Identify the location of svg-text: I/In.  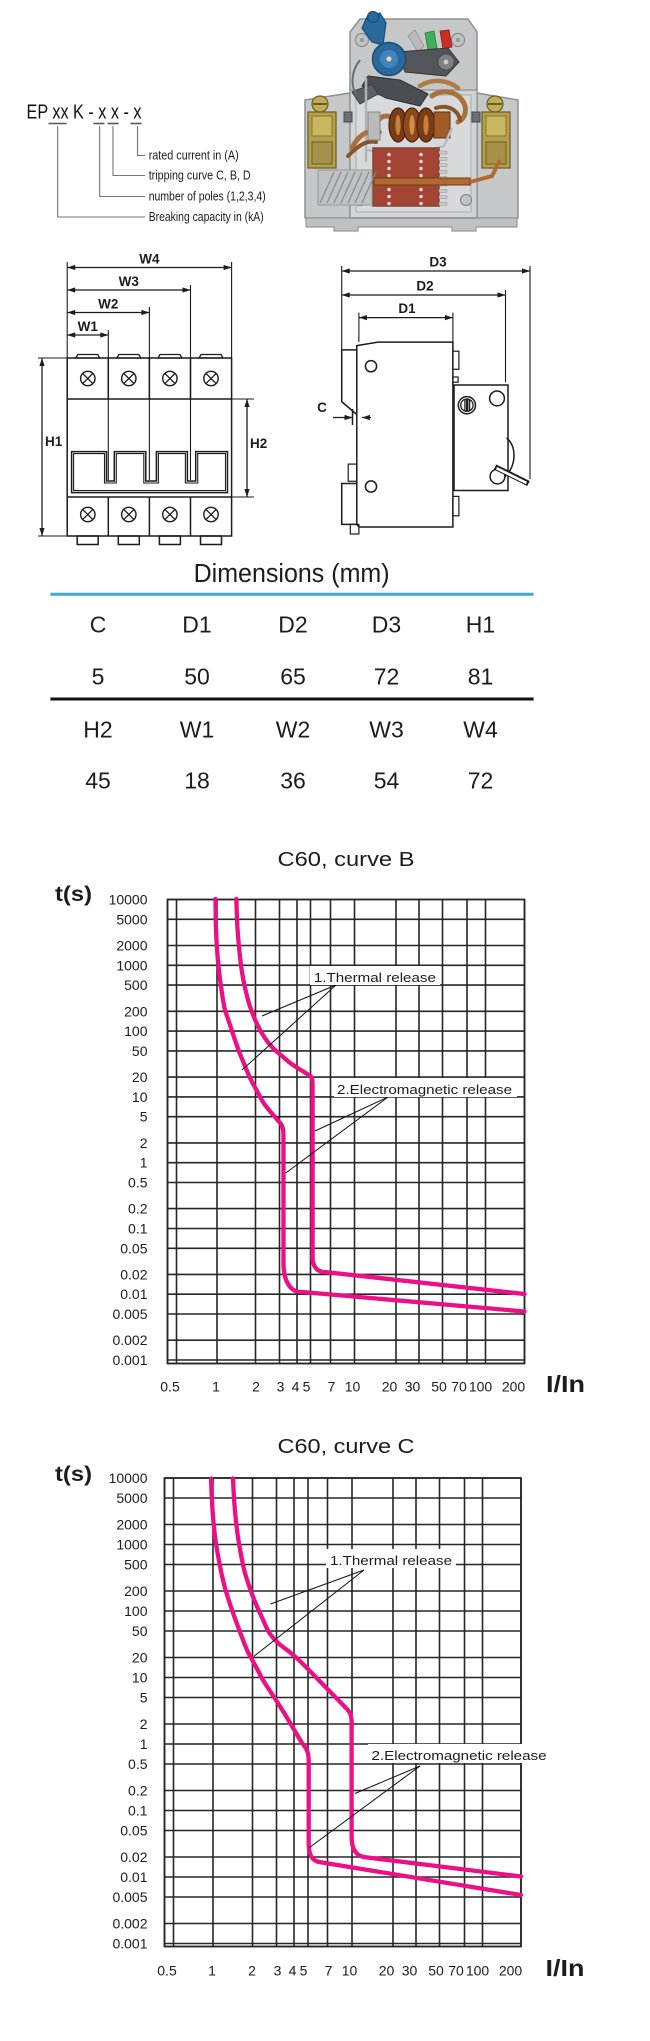
(565, 1968).